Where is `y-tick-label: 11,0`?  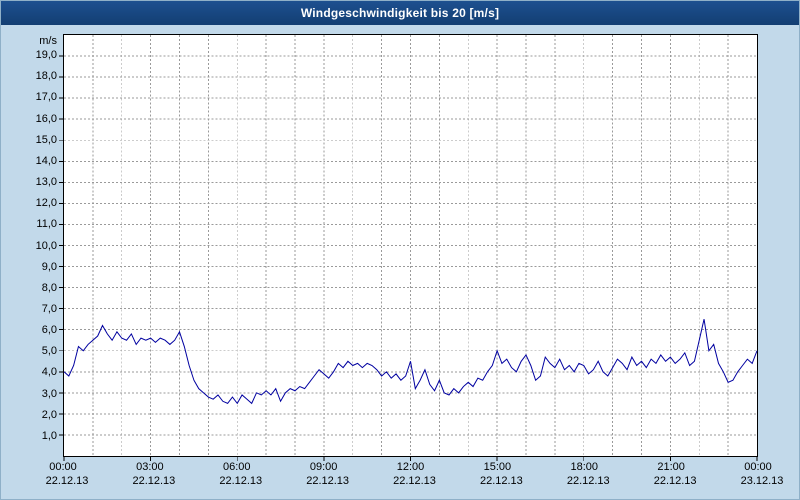 y-tick-label: 11,0 is located at coordinates (46, 224).